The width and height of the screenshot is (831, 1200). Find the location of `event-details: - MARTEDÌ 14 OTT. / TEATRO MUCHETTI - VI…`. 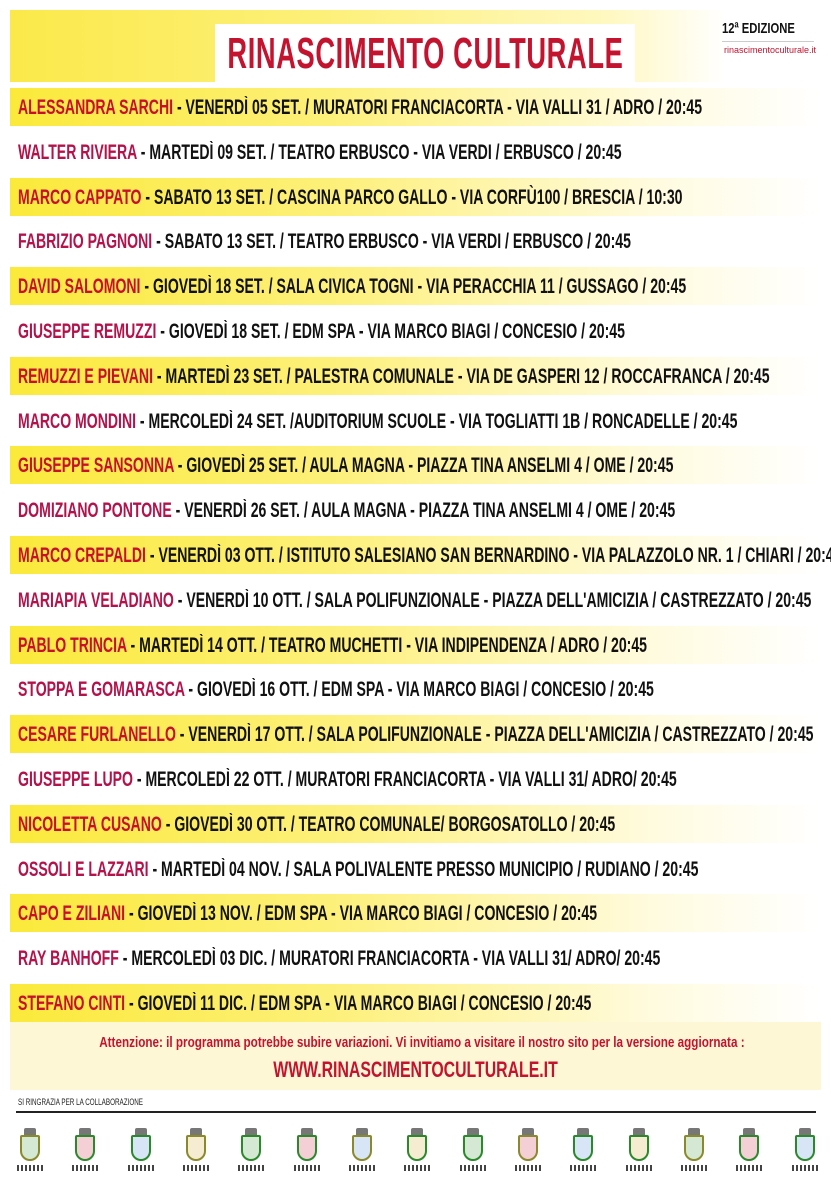

event-details: - MARTEDÌ 14 OTT. / TEATRO MUCHETTI - VI… is located at coordinates (387, 645).